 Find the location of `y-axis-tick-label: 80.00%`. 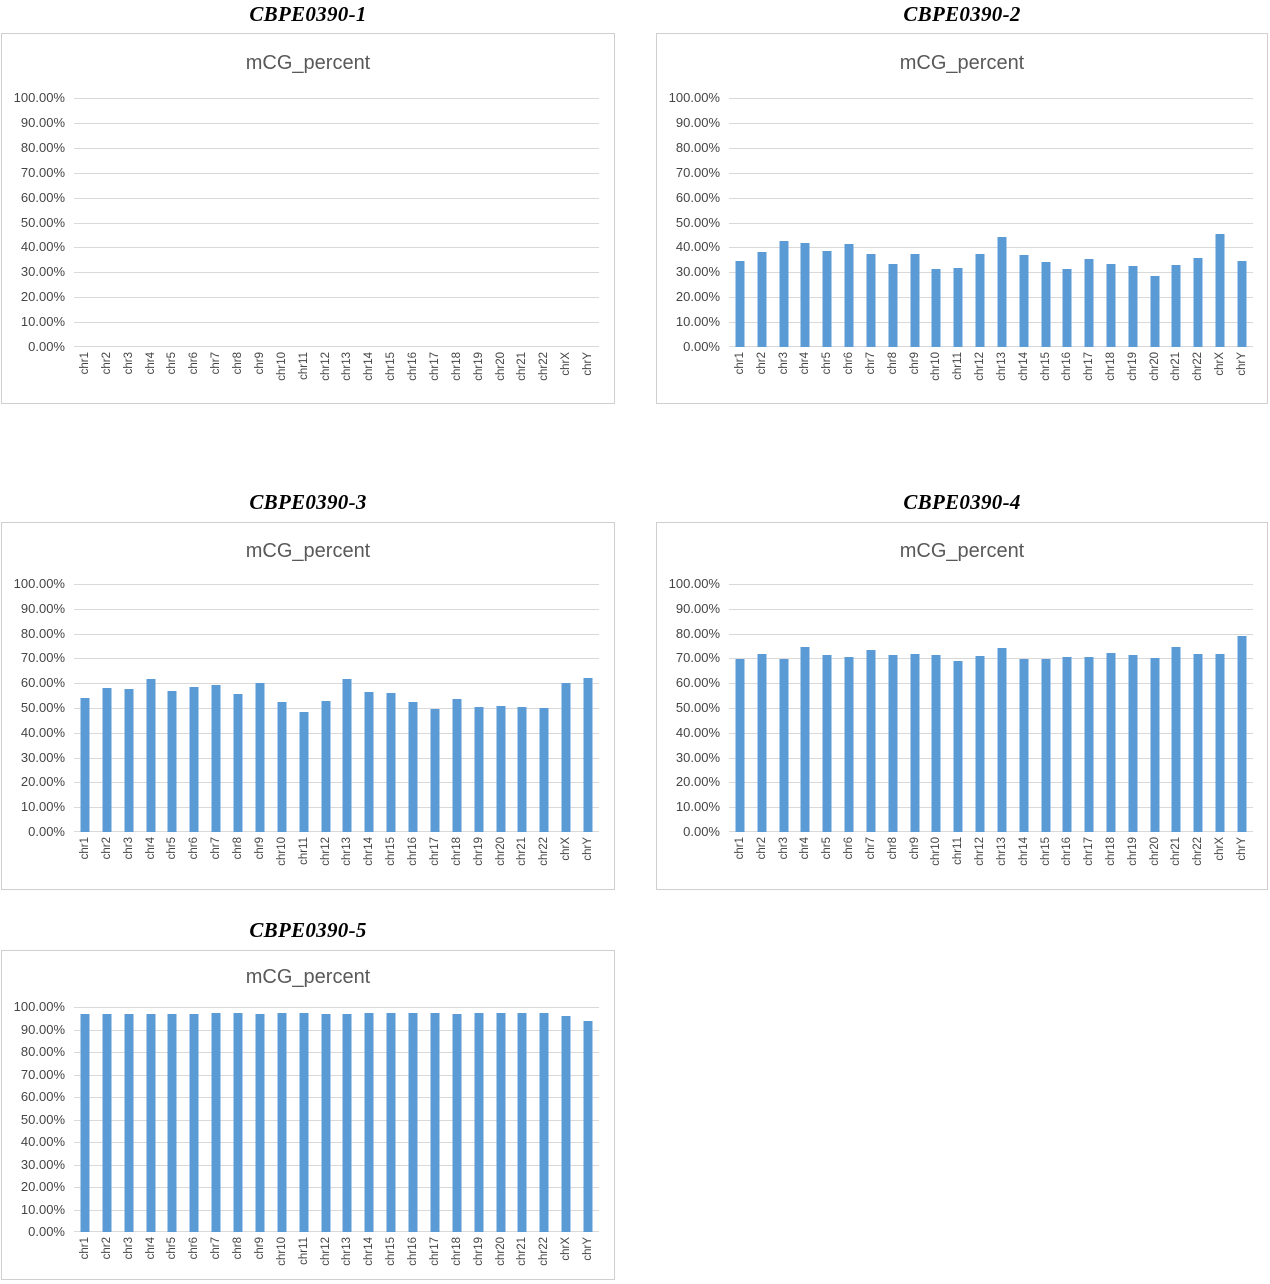

y-axis-tick-label: 80.00% is located at coordinates (42, 633).